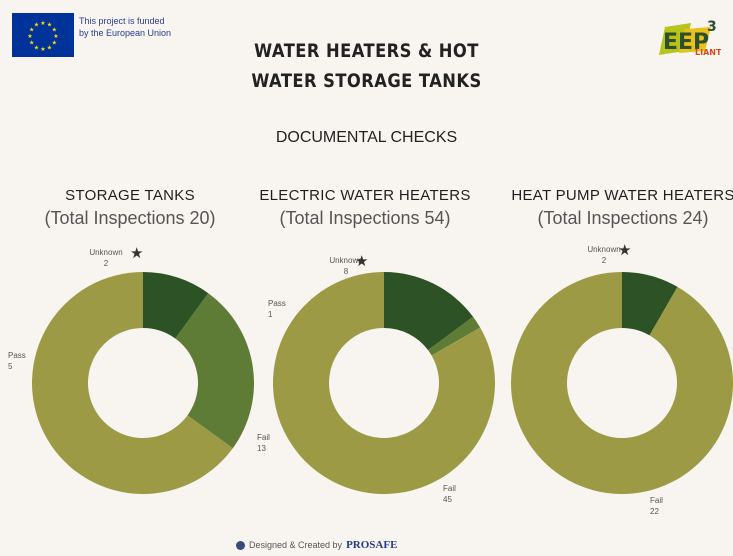  What do you see at coordinates (130, 195) in the screenshot?
I see `chart-title: STORAGE TANKS` at bounding box center [130, 195].